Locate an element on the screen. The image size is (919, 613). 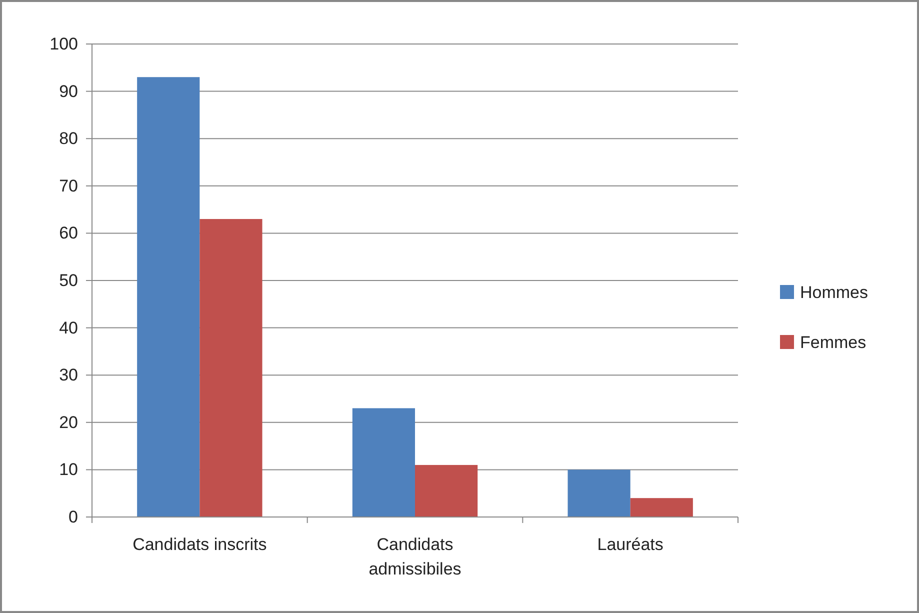
y-tick-label: 0 is located at coordinates (73, 516).